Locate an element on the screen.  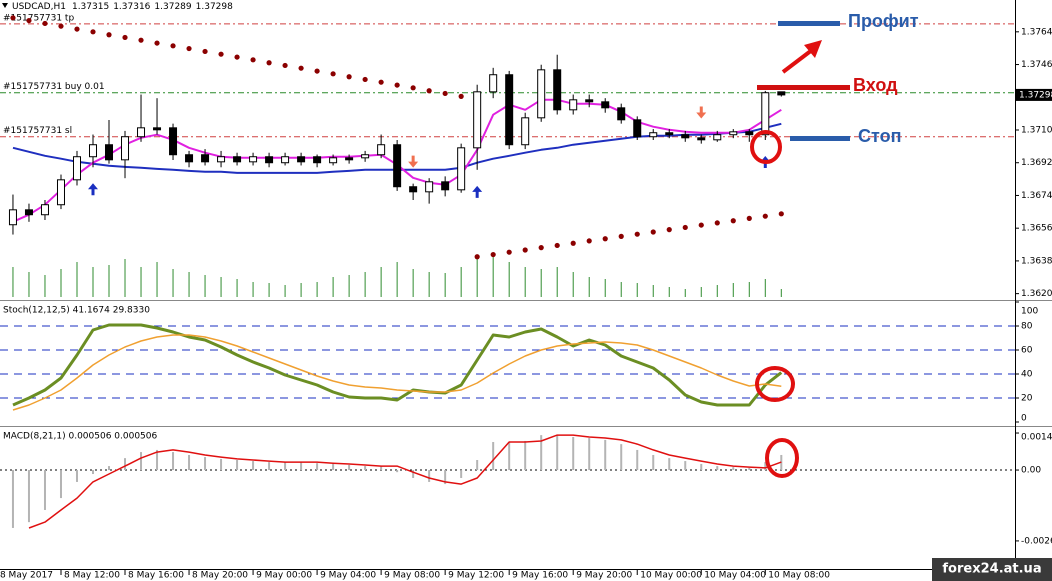
y-tick-label: 1.37105 is located at coordinates (1036, 131).